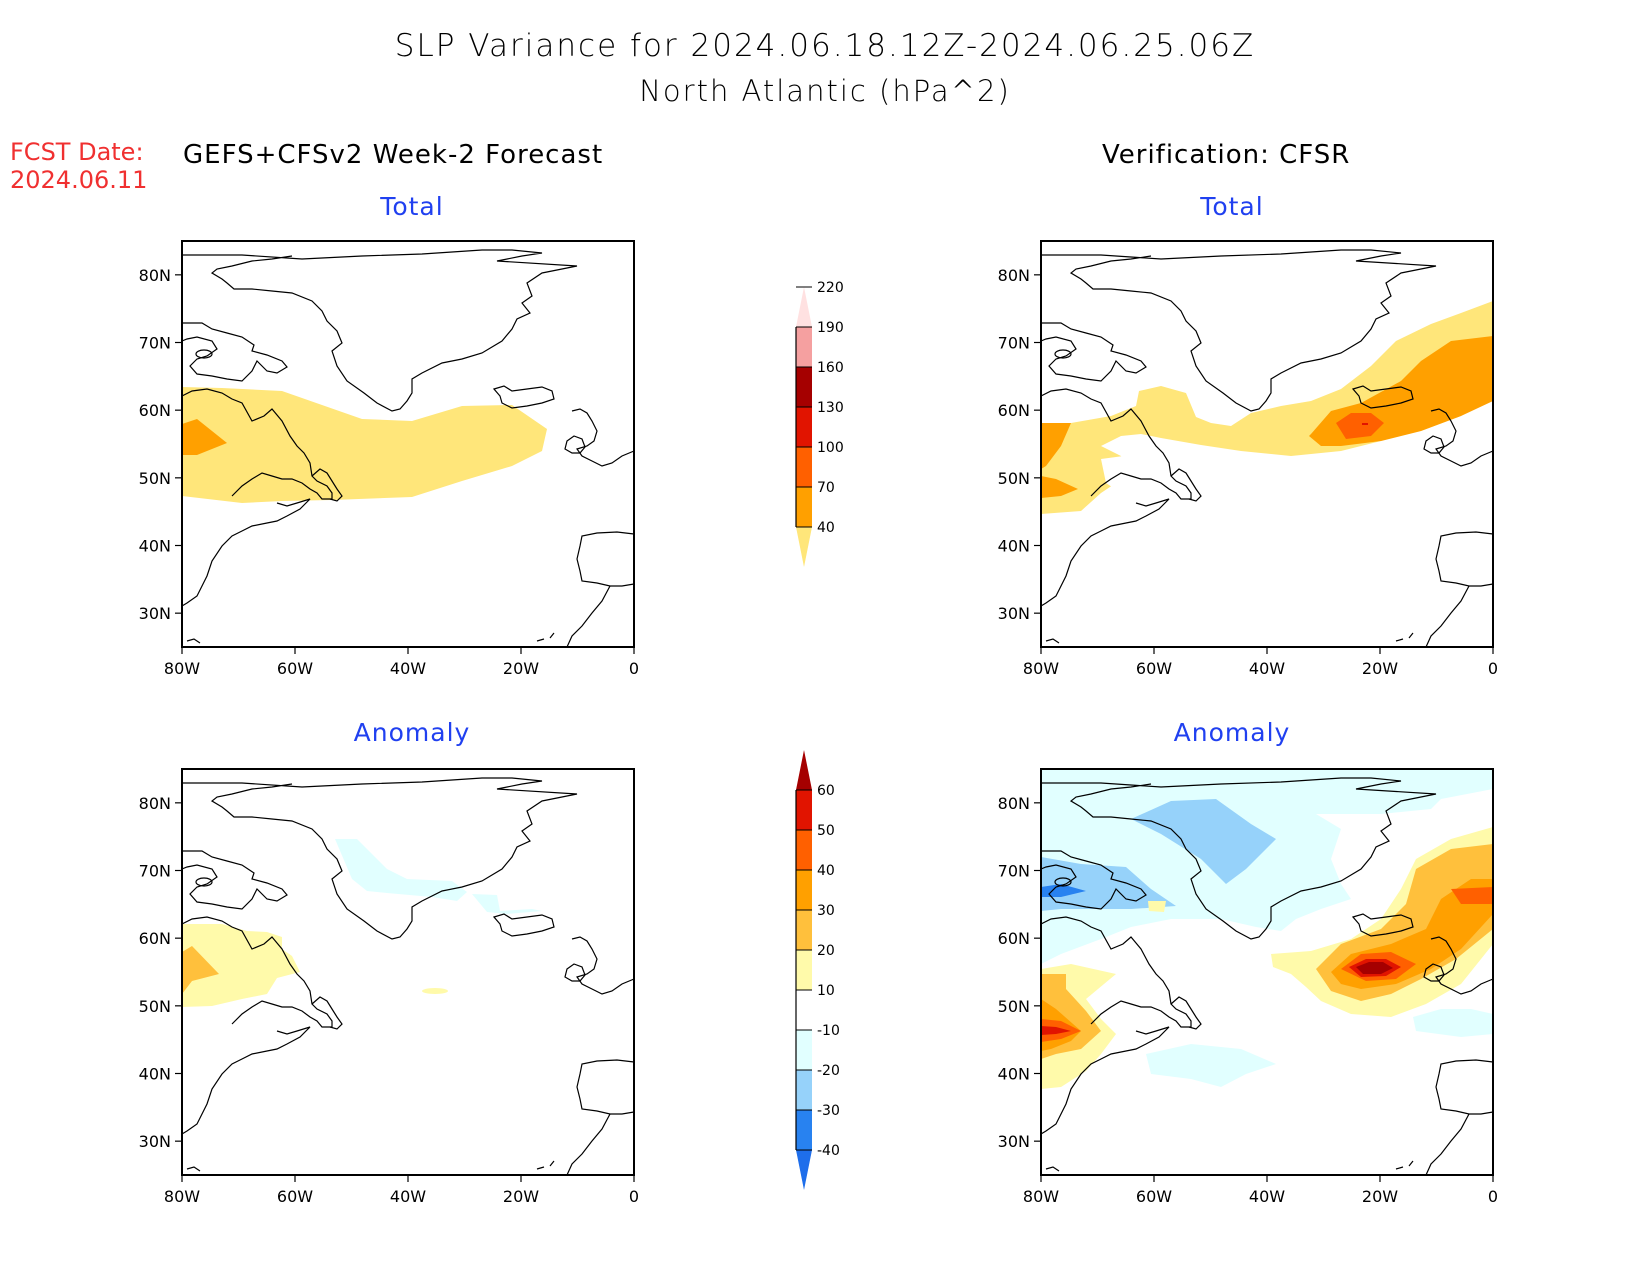 This screenshot has height=1275, width=1650. Describe the element at coordinates (830, 328) in the screenshot. I see `colorbar-label: 190` at that location.